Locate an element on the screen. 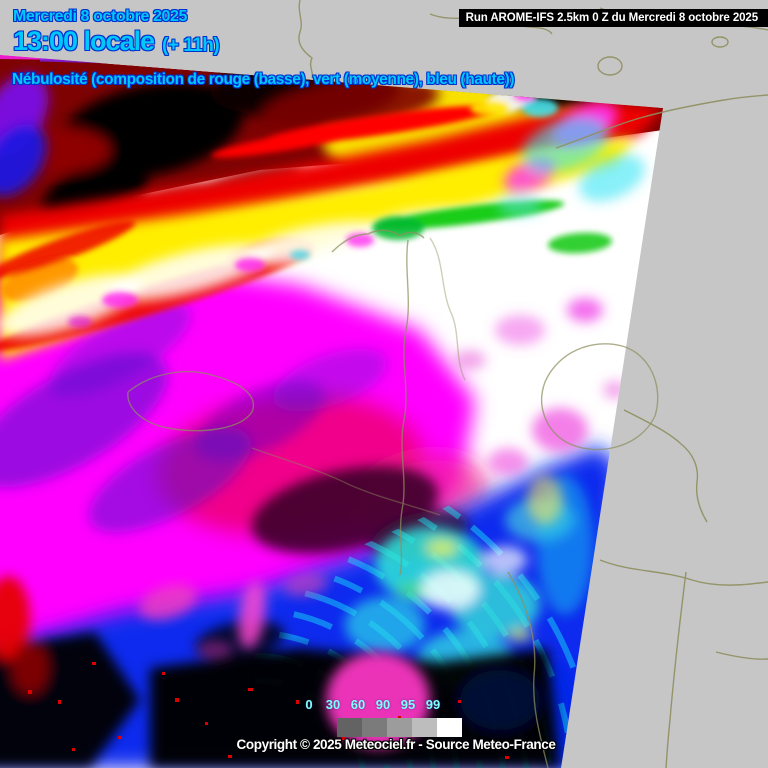 Image resolution: width=768 pixels, height=768 pixels. legend-color-scale is located at coordinates (399, 727).